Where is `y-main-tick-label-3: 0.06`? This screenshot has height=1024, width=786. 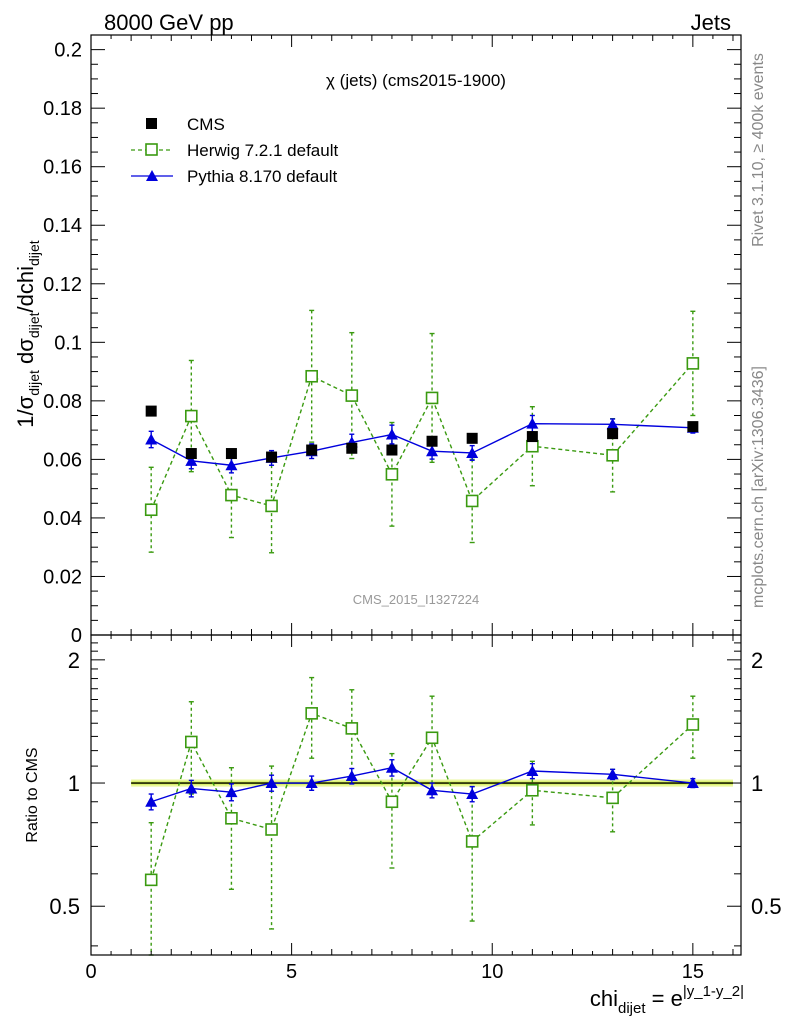 y-main-tick-label-3: 0.06 is located at coordinates (62, 460).